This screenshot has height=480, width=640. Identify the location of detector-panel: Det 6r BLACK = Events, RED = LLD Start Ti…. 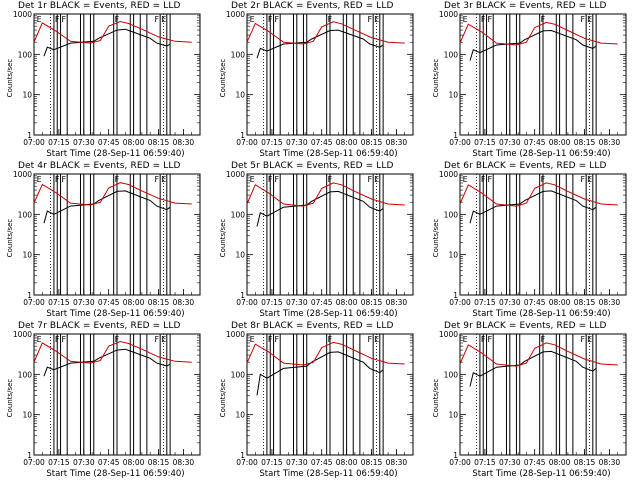
(532, 240).